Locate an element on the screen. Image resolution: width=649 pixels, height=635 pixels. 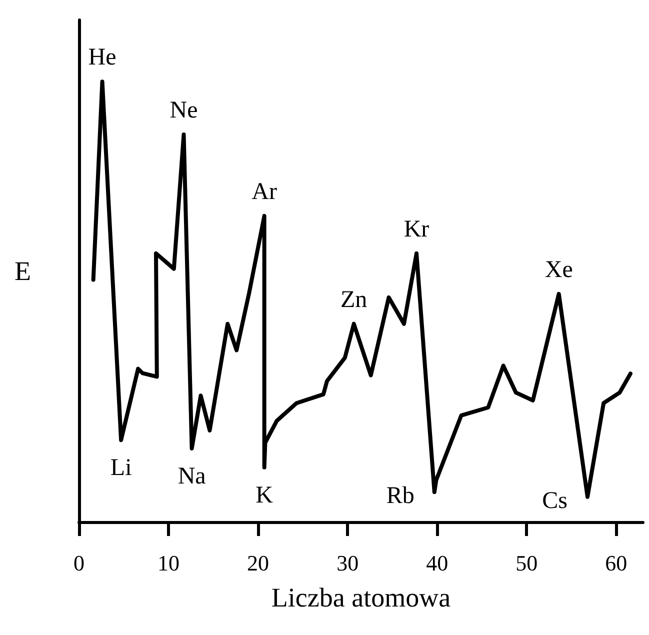
x-tick-label: 40 is located at coordinates (437, 563).